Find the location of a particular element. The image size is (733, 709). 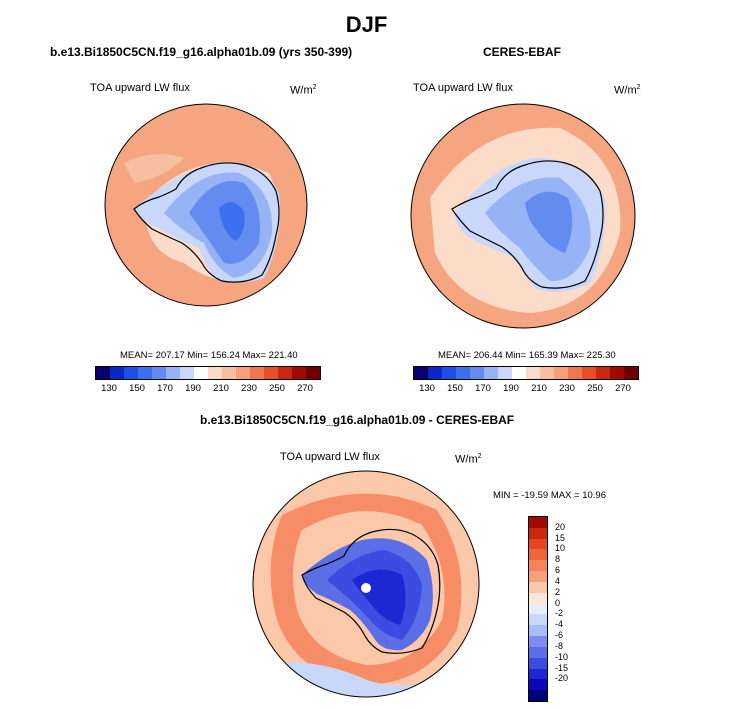

colorbar-tick-label: -15 is located at coordinates (562, 667).